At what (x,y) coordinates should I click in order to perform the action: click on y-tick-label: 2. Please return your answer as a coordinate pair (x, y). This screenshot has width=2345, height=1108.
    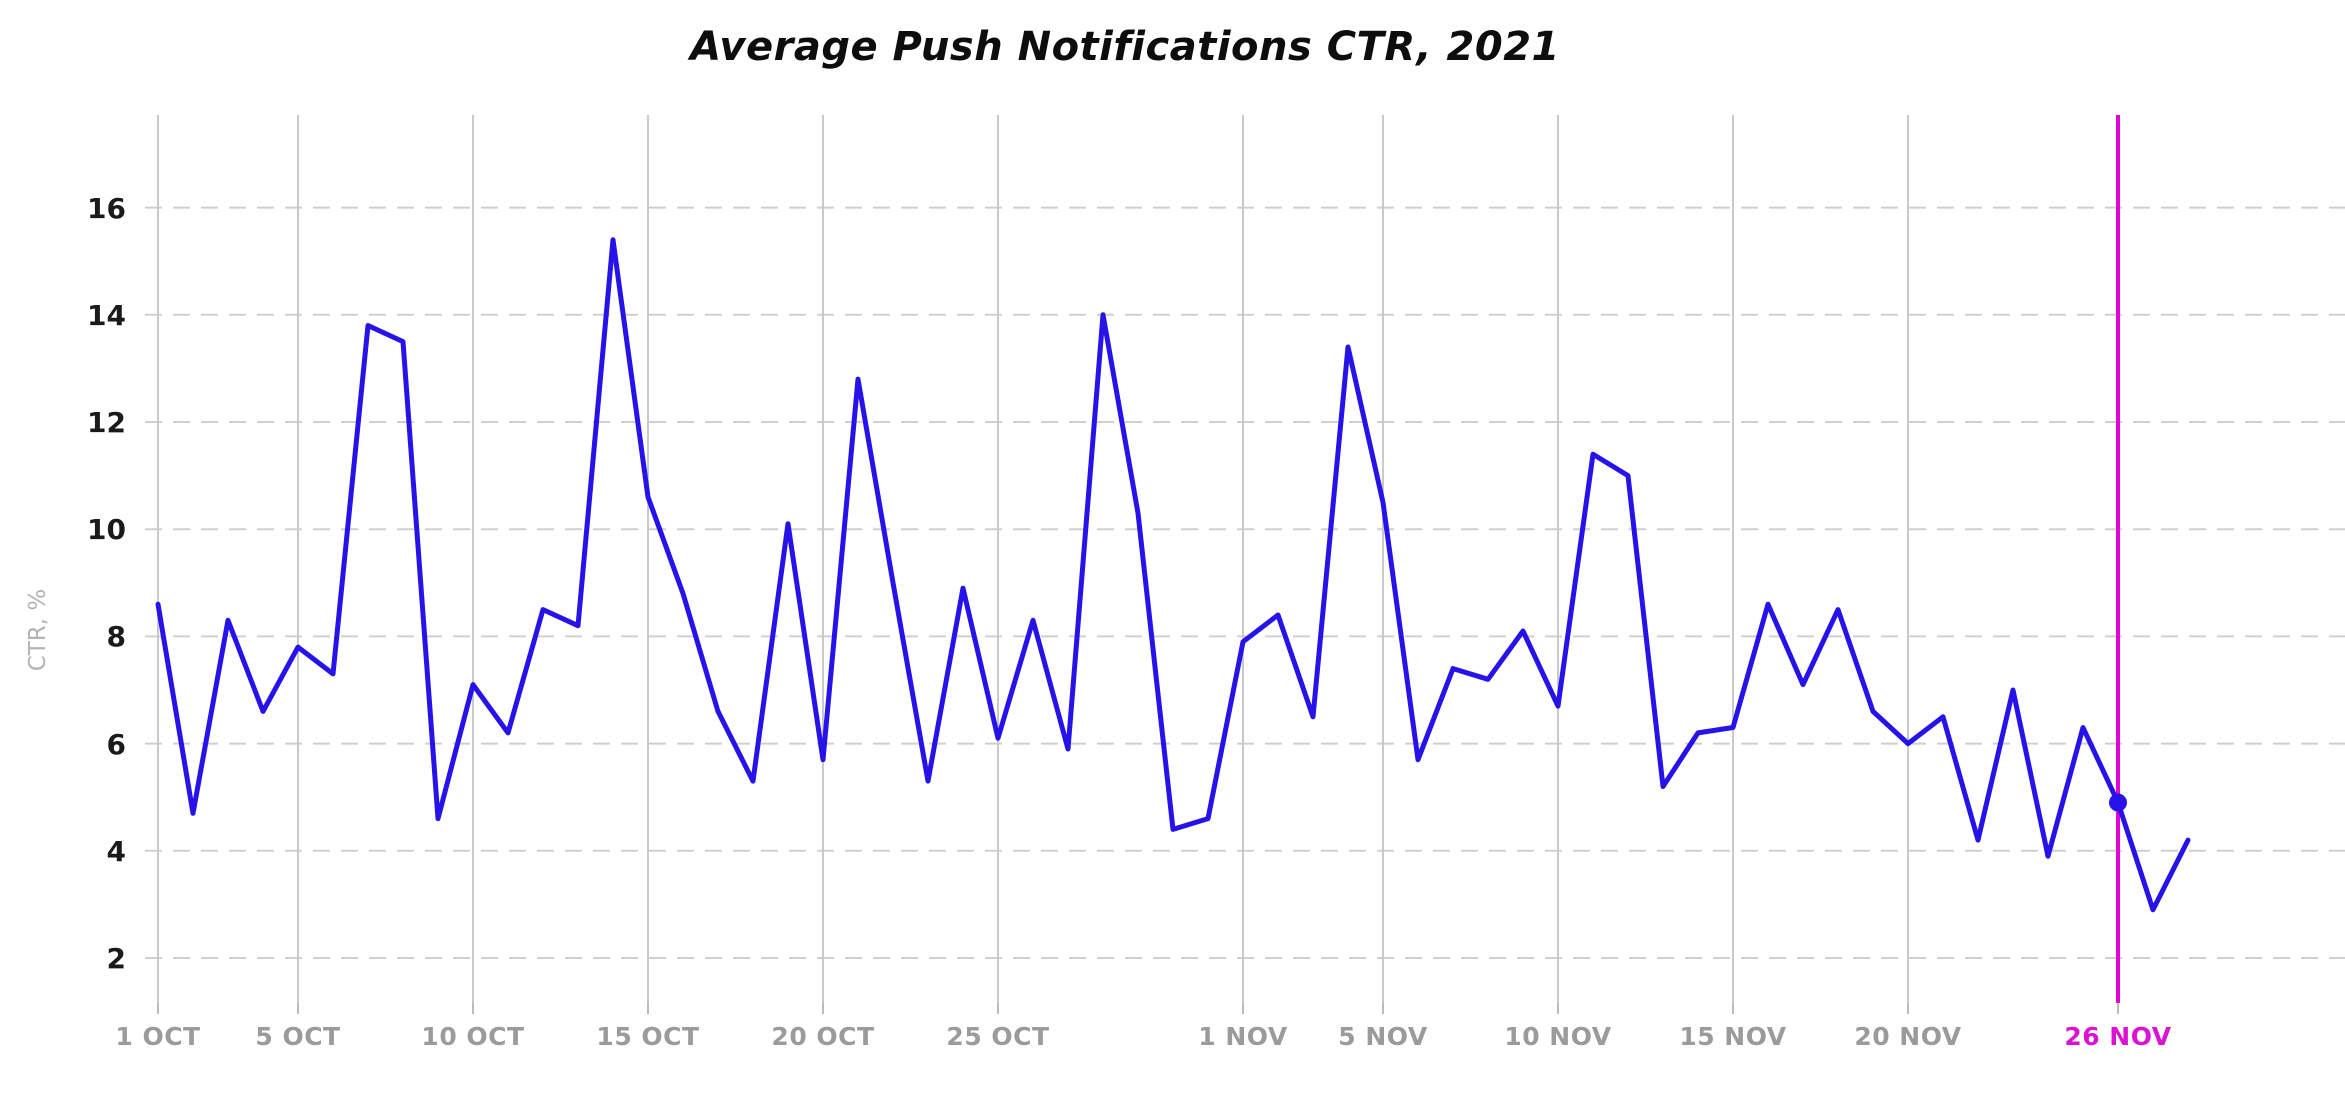
    Looking at the image, I should click on (116, 958).